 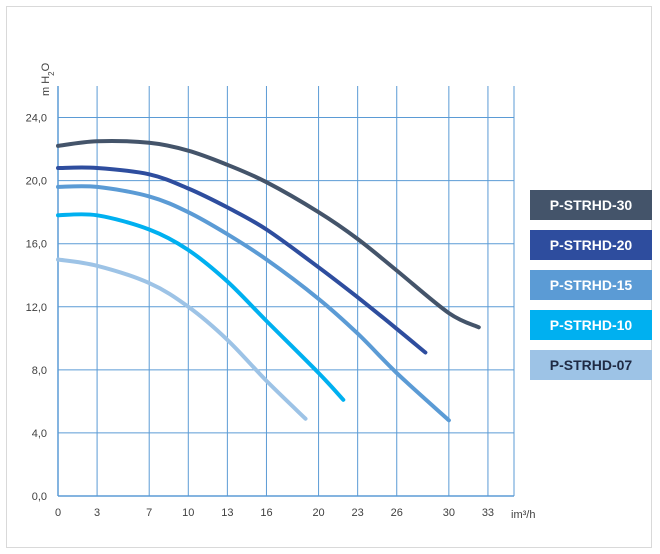 What do you see at coordinates (36, 245) in the screenshot?
I see `y-tick-label: 16,0` at bounding box center [36, 245].